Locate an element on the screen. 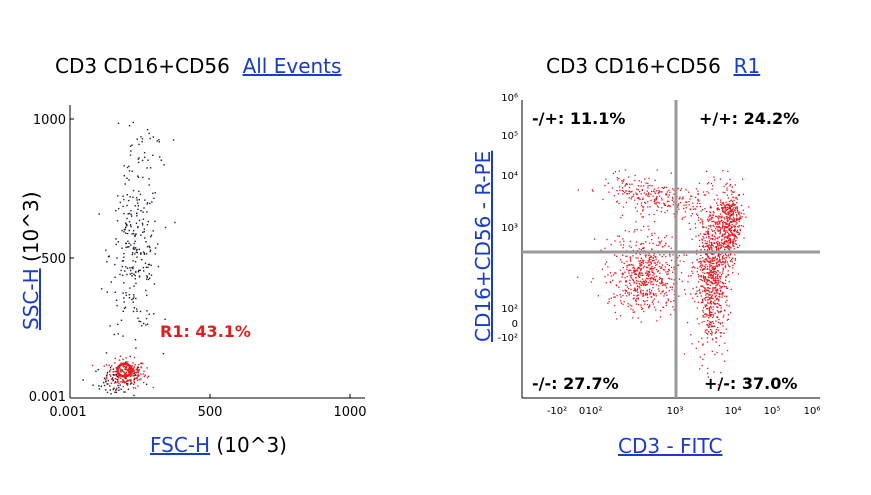  right-plot-gate-link: R1 is located at coordinates (747, 66).